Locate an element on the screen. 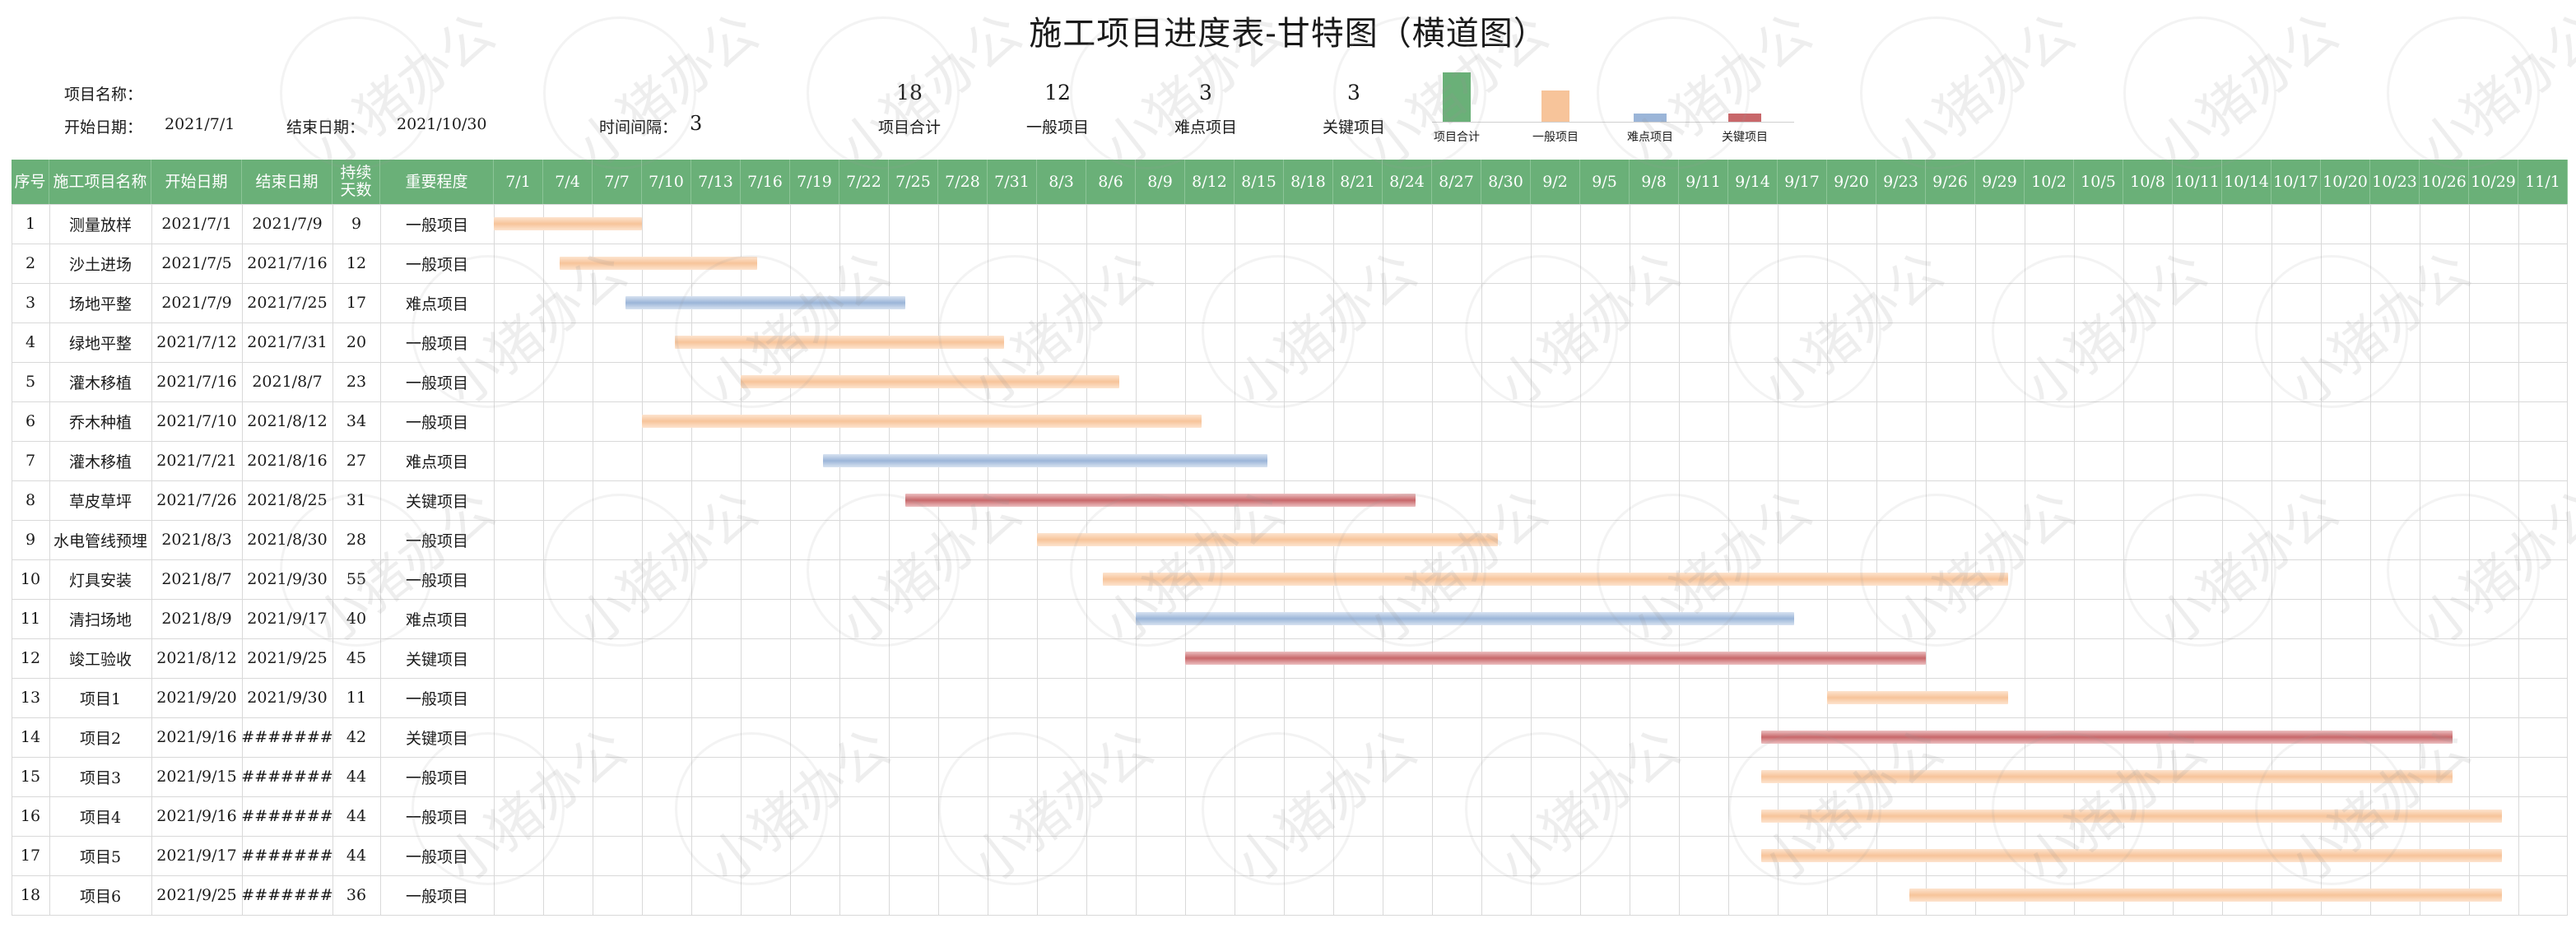 The height and width of the screenshot is (928, 2576). cell-days: 12 is located at coordinates (356, 263).